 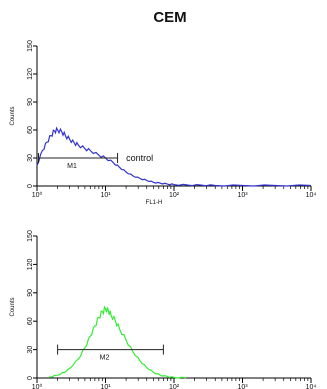 What do you see at coordinates (105, 358) in the screenshot?
I see `marker-label: M2` at bounding box center [105, 358].